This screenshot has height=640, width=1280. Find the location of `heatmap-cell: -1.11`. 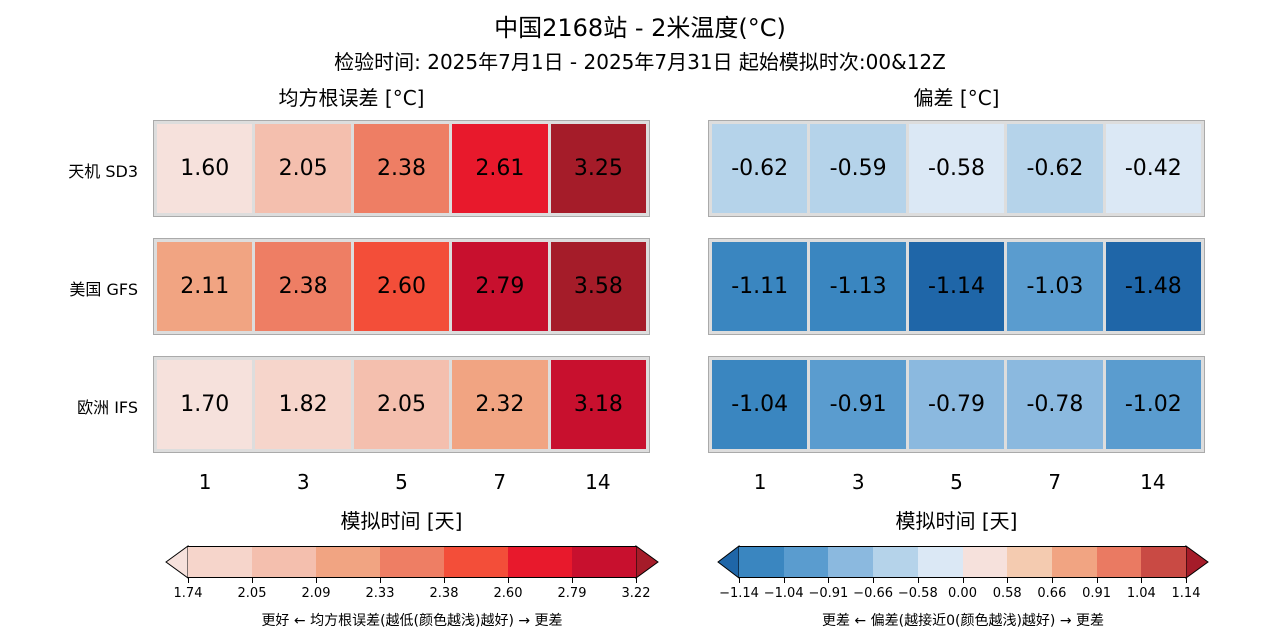

heatmap-cell: -1.11 is located at coordinates (760, 286).